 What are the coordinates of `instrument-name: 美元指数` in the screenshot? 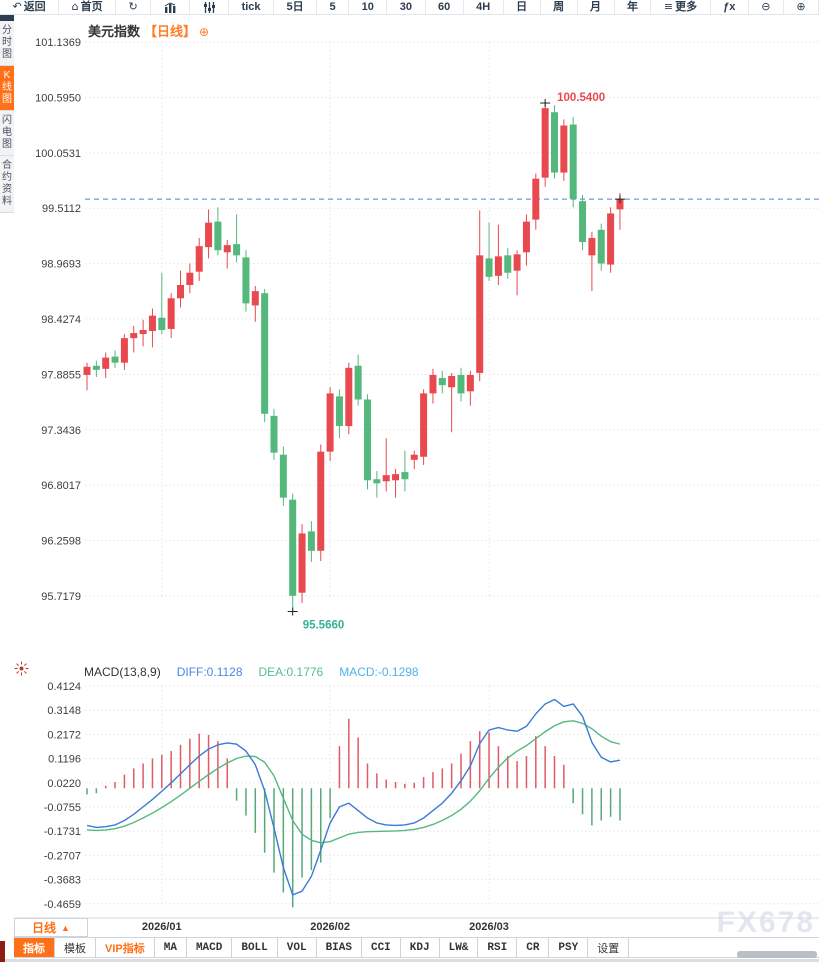 It's located at (114, 31).